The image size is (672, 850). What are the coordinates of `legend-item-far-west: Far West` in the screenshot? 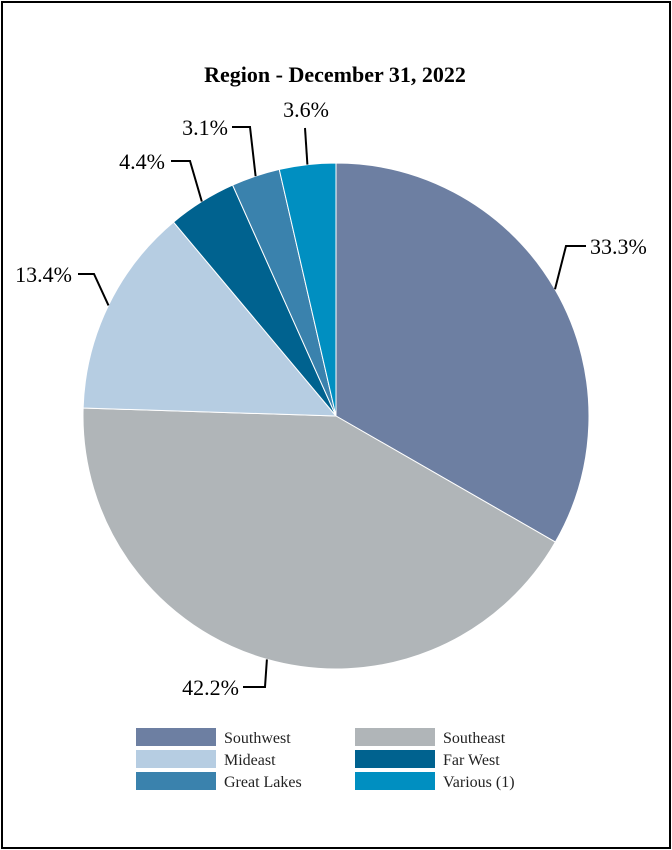 It's located at (427, 759).